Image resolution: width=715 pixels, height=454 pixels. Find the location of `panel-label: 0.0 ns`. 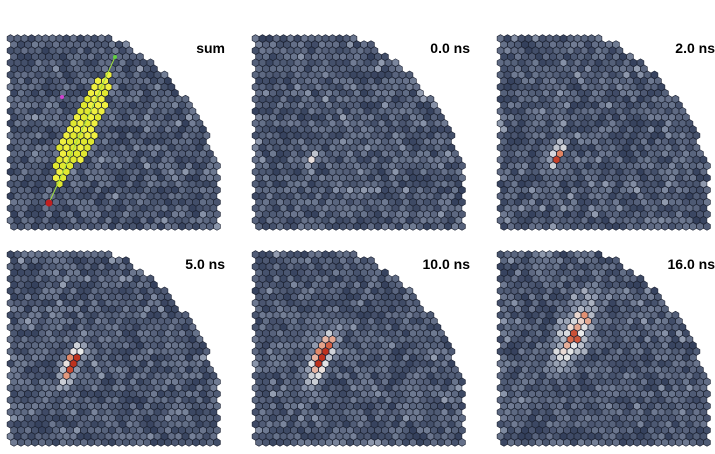

panel-label: 0.0 ns is located at coordinates (450, 48).